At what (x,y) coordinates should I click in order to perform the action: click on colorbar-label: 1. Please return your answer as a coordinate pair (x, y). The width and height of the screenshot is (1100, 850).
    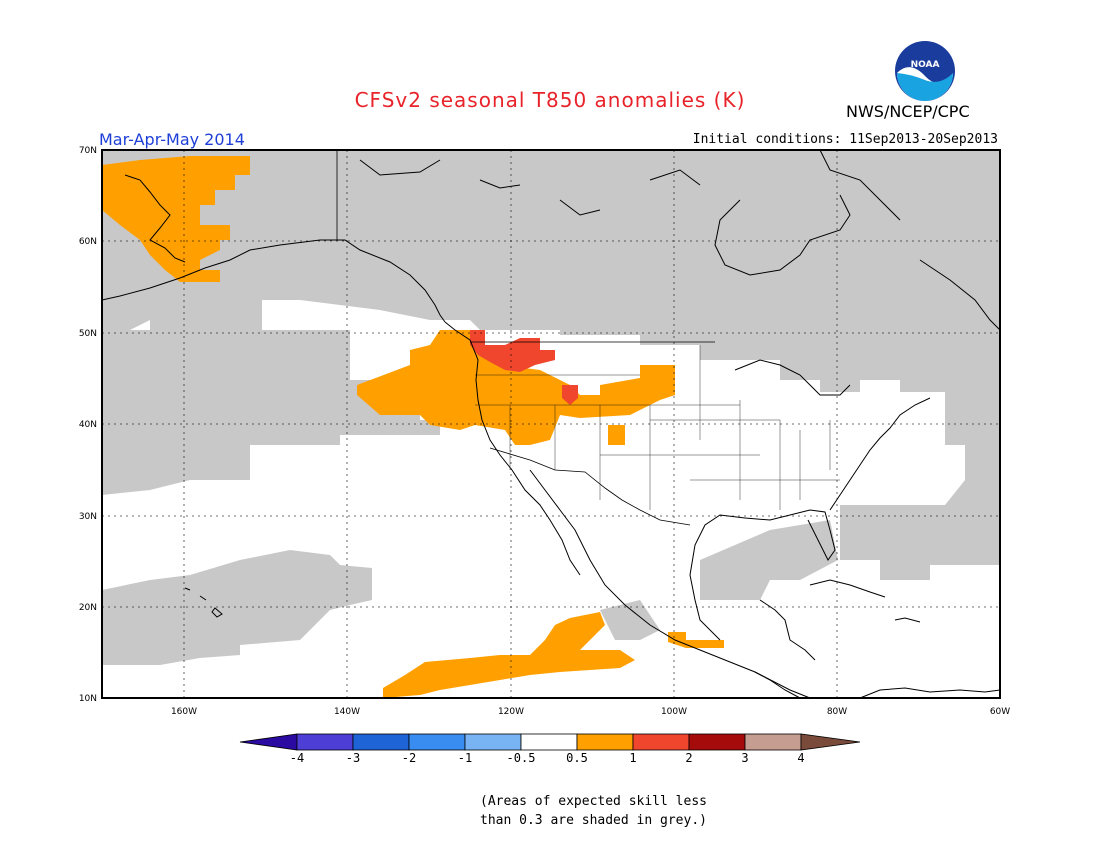
    Looking at the image, I should click on (633, 758).